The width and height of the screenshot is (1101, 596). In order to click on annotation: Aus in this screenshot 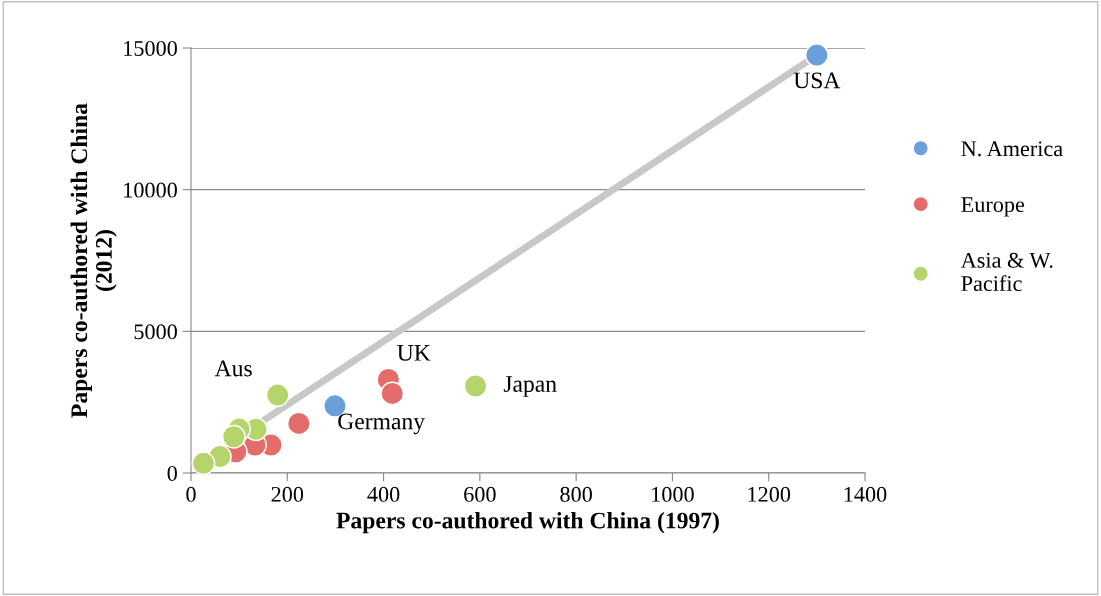, I will do `click(233, 368)`.